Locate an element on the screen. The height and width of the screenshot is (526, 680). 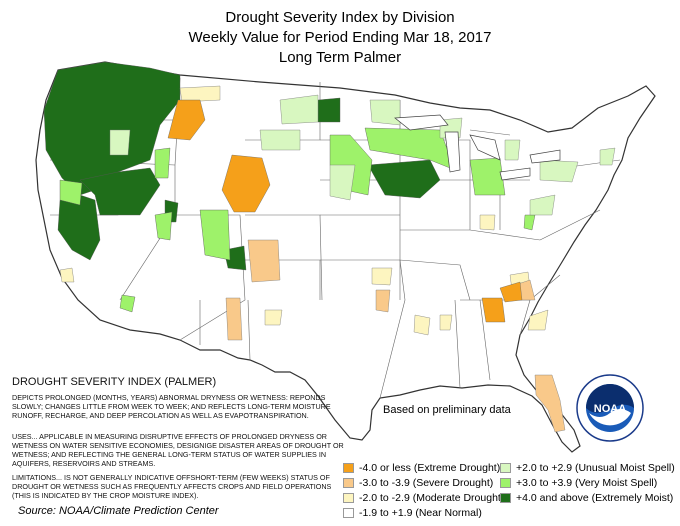
legend-swatch-severe-drought is located at coordinates (348, 483).